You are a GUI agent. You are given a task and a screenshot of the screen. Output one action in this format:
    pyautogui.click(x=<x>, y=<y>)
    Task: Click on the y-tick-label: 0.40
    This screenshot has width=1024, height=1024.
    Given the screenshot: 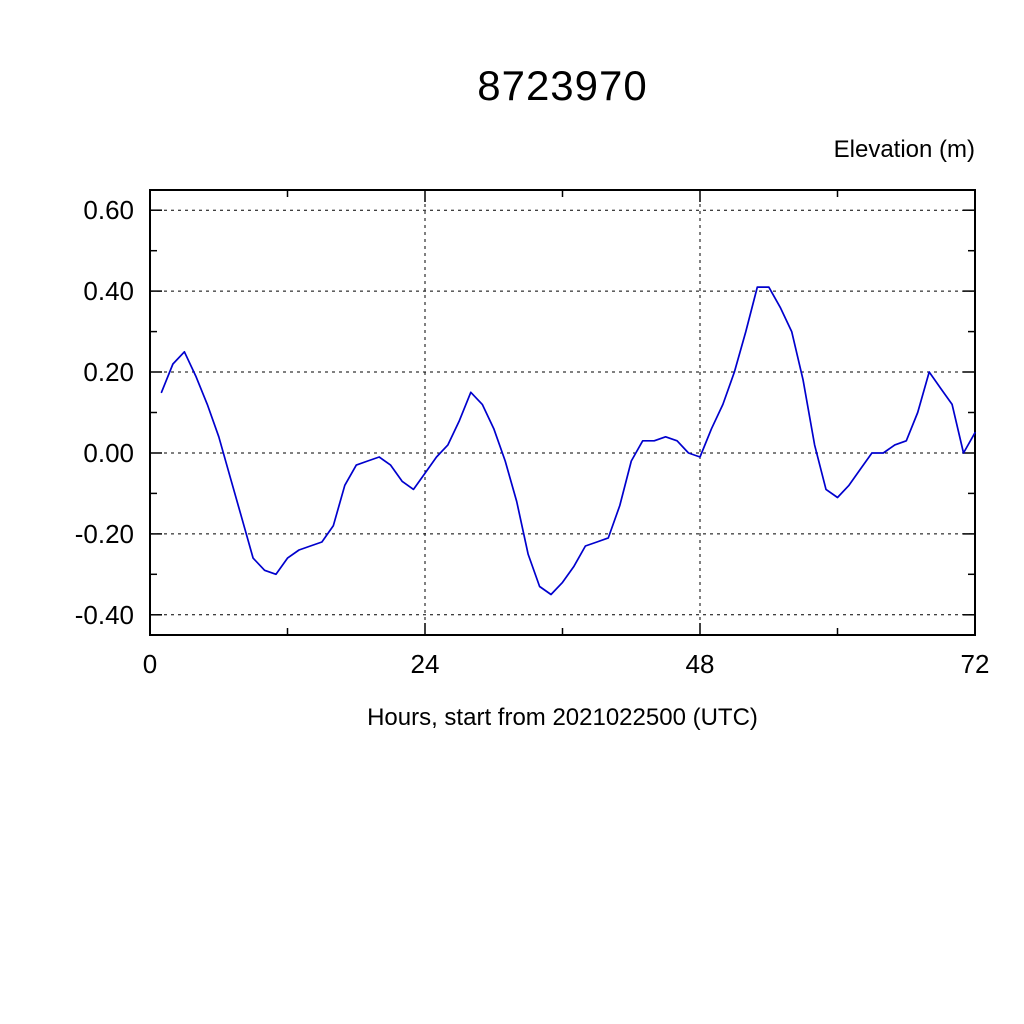 What is the action you would take?
    pyautogui.click(x=108, y=291)
    